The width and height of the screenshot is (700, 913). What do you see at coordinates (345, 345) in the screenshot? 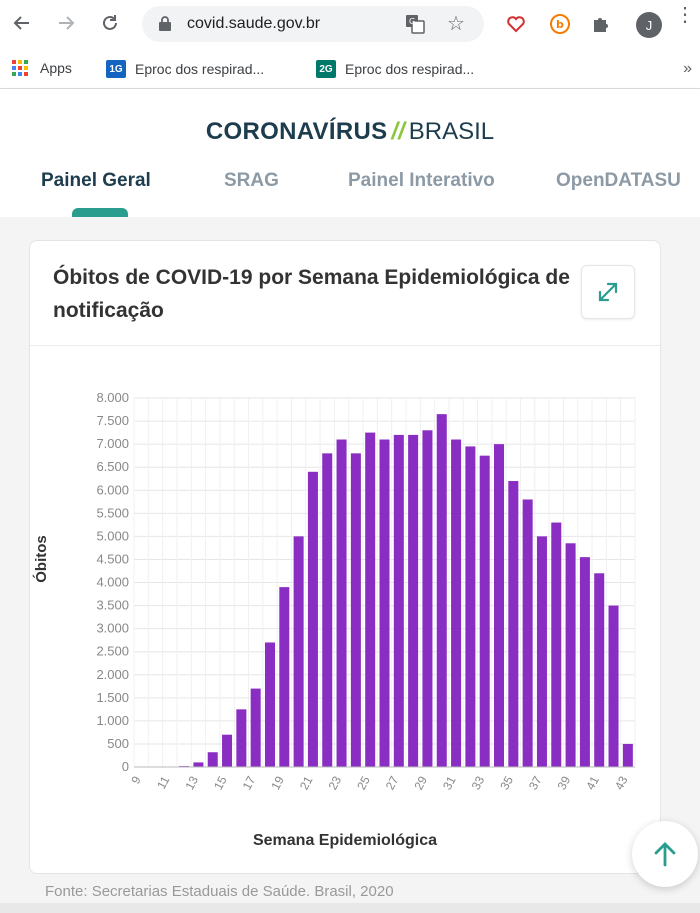
I see `card-divider` at bounding box center [345, 345].